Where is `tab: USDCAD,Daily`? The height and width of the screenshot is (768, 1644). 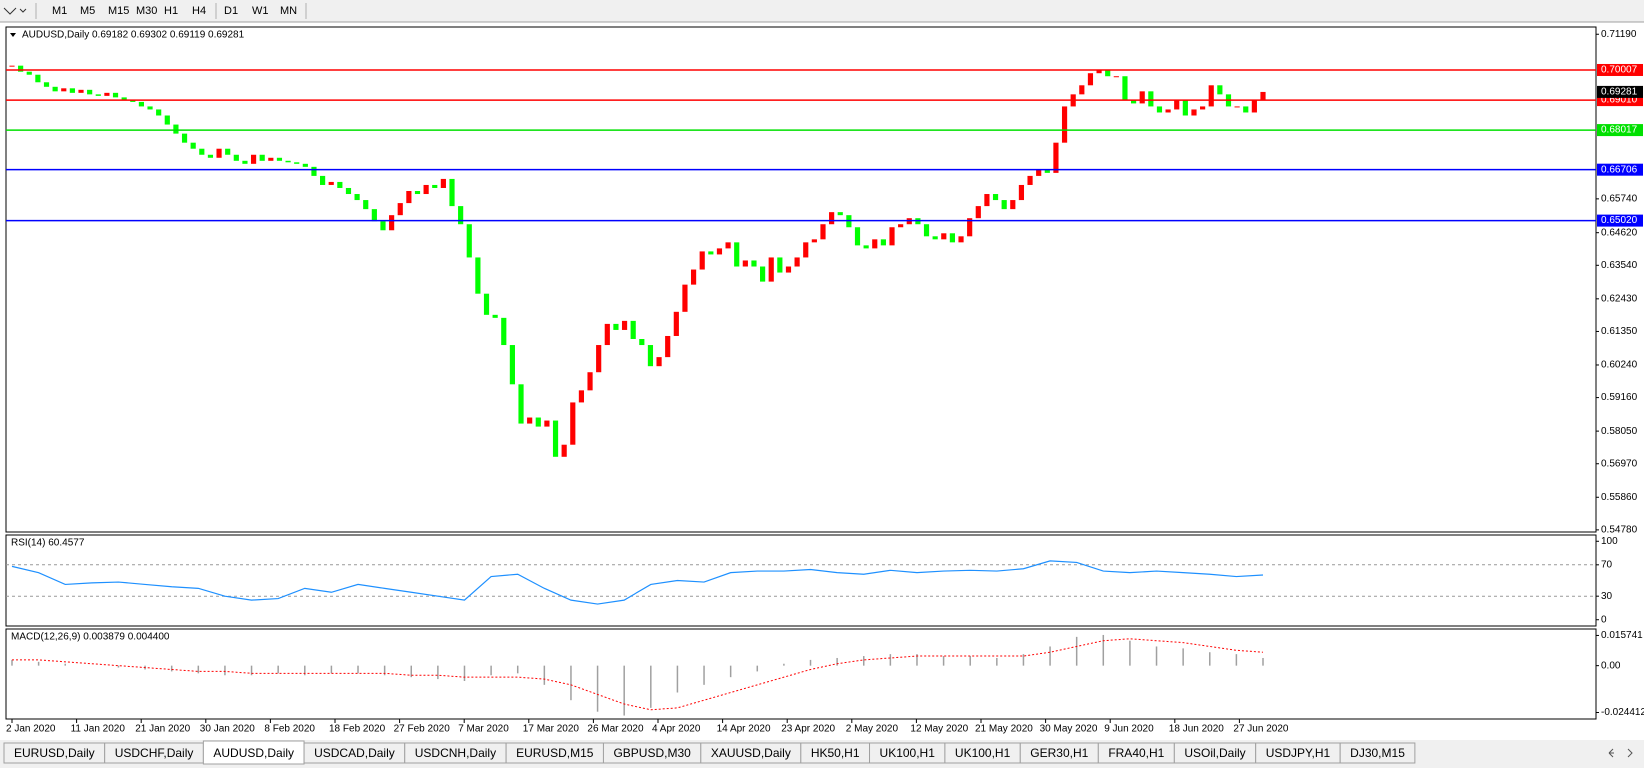
tab: USDCAD,Daily is located at coordinates (354, 753).